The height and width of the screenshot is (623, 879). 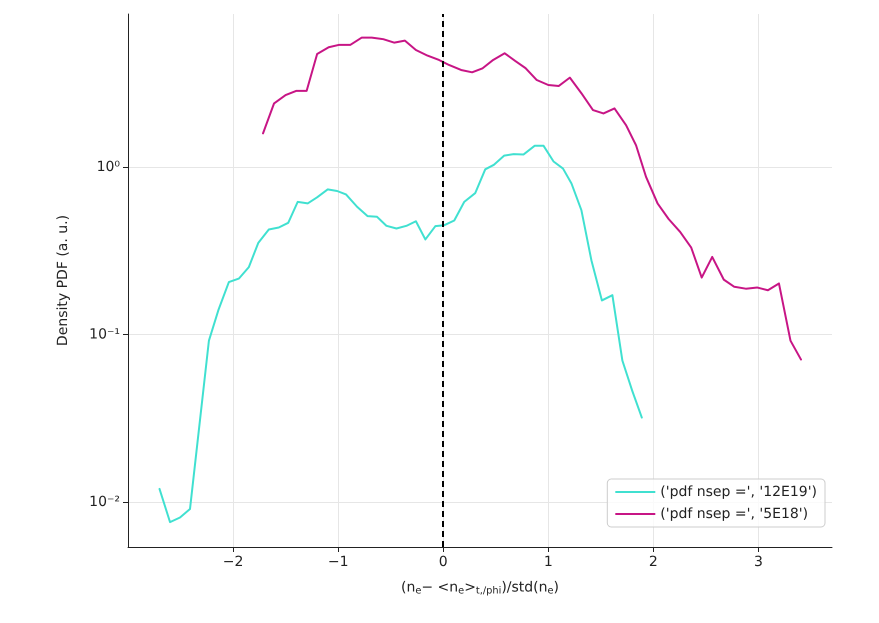 I want to click on y-tick-label: 10⁰, so click(x=108, y=167).